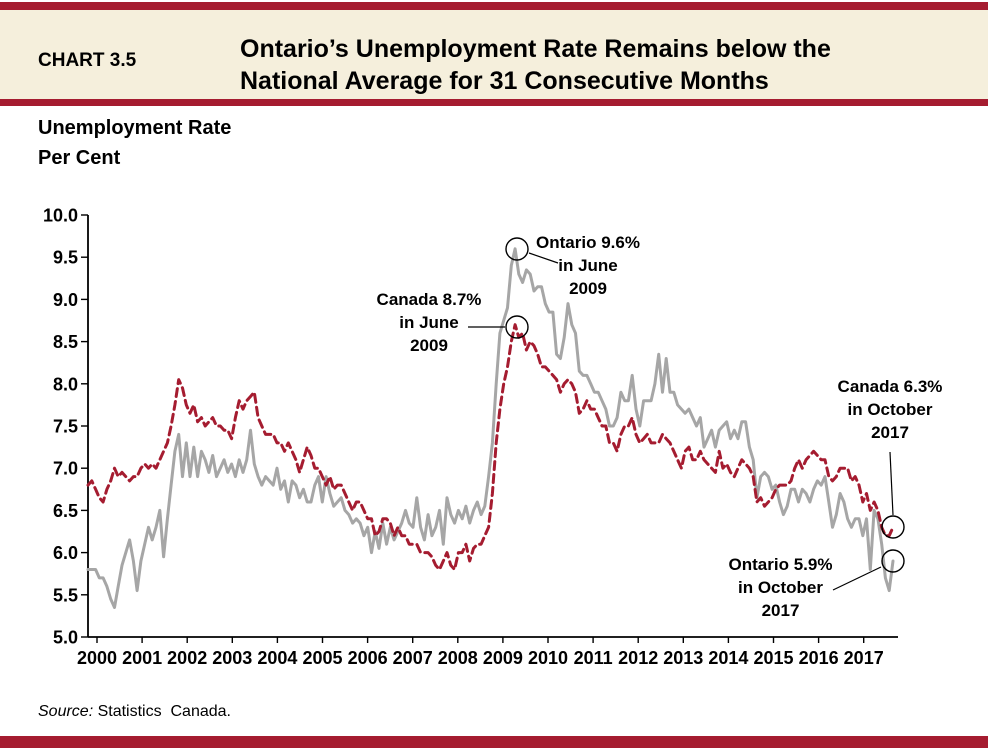 The height and width of the screenshot is (748, 988). I want to click on top-red-bar, so click(494, 6).